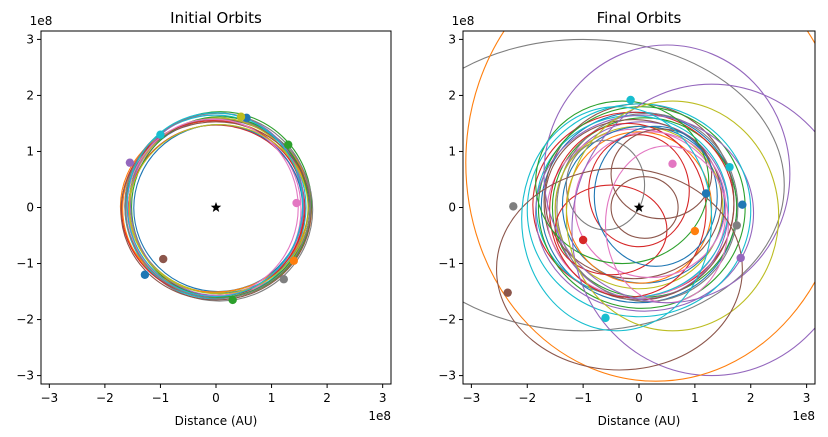 This screenshot has width=828, height=437. What do you see at coordinates (639, 18) in the screenshot?
I see `chart-title: Final Orbits` at bounding box center [639, 18].